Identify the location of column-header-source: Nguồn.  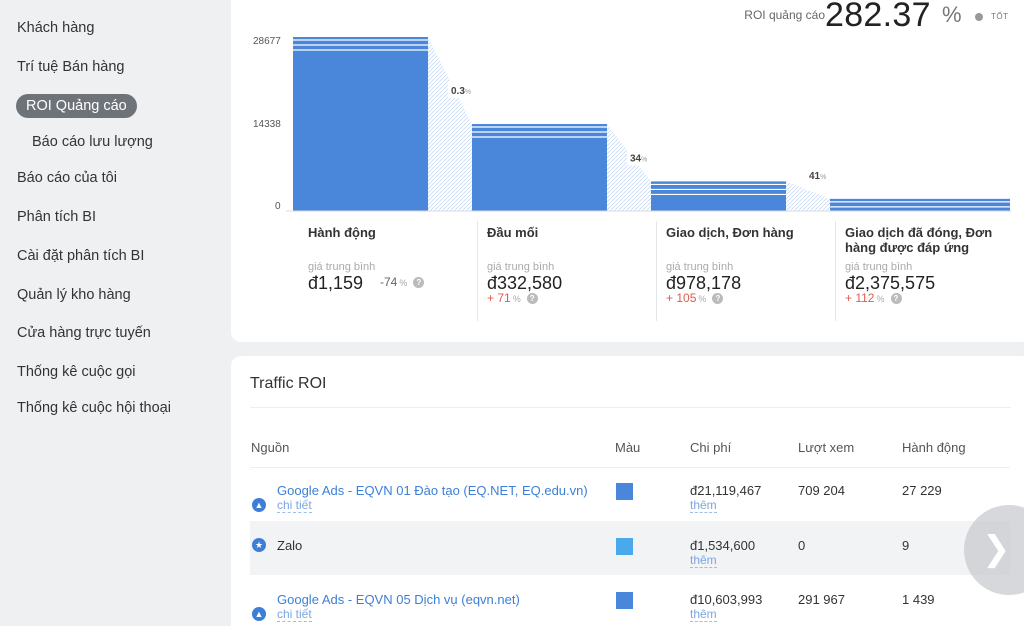
(270, 447).